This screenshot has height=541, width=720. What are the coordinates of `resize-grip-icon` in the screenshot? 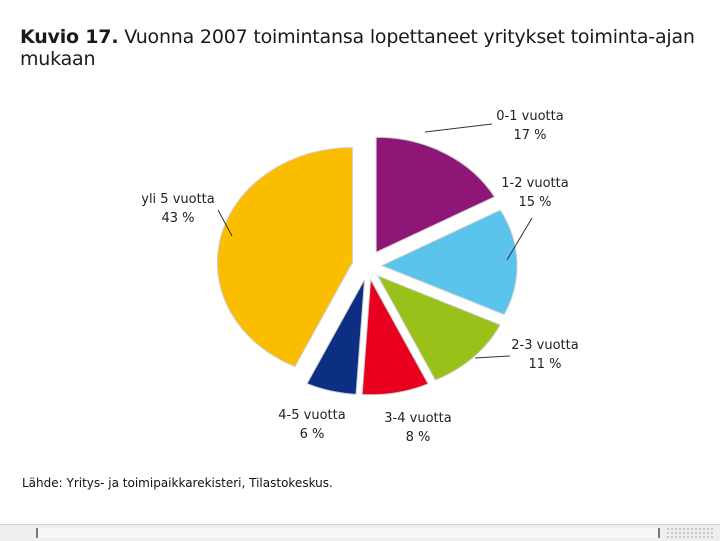 It's located at (690, 533).